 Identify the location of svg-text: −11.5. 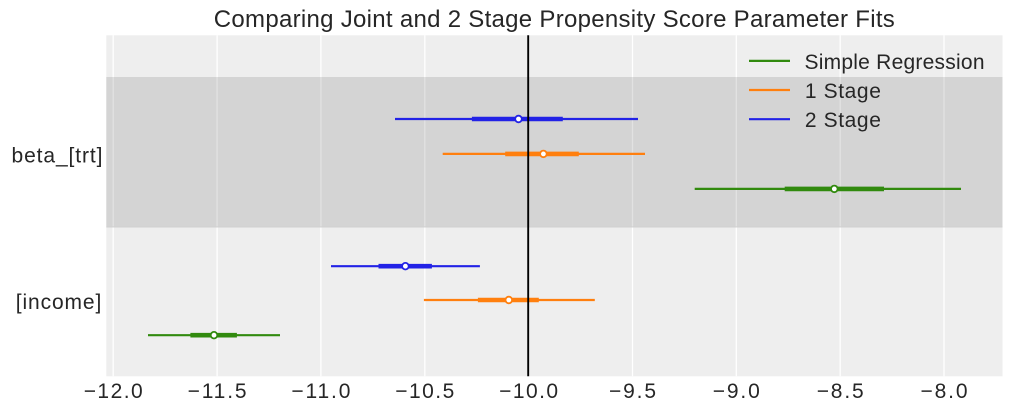
(217, 391).